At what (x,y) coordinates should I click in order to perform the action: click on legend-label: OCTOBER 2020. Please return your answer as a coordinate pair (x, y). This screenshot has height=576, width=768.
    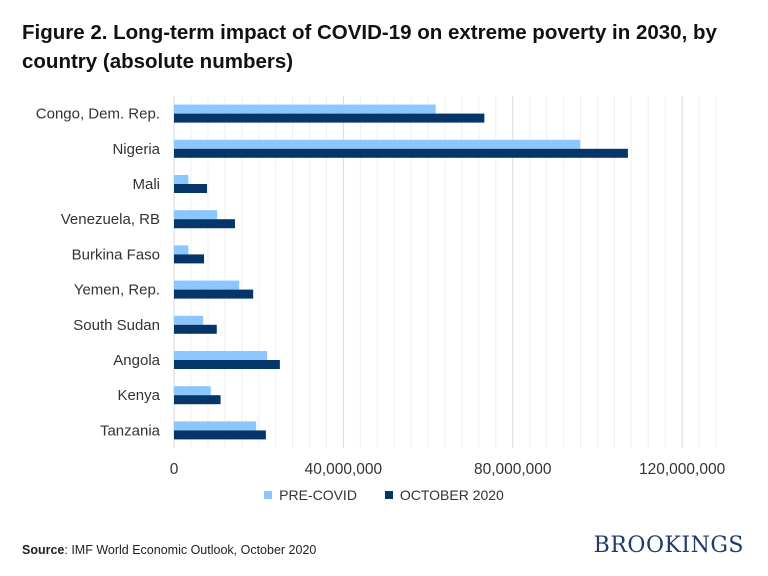
    Looking at the image, I should click on (451, 495).